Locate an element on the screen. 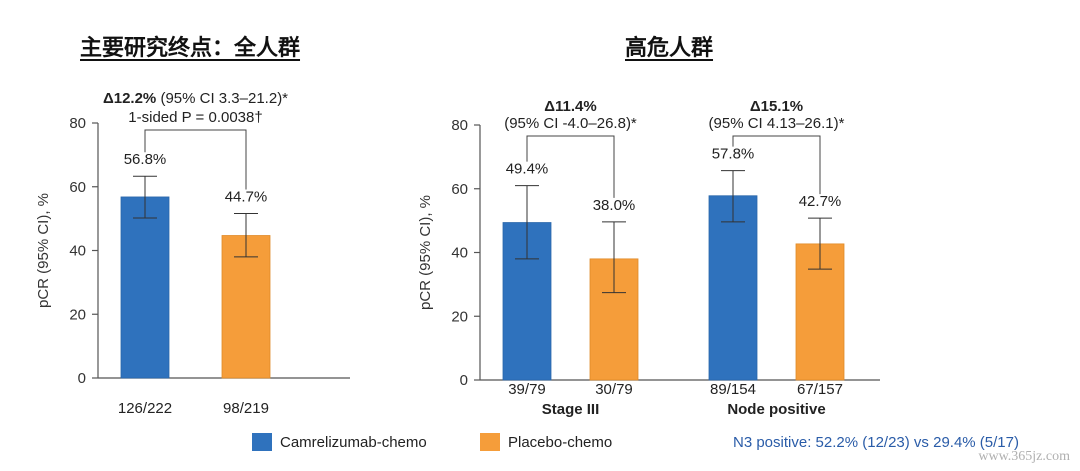 Image resolution: width=1080 pixels, height=471 pixels. data-label: 49.4% is located at coordinates (527, 169).